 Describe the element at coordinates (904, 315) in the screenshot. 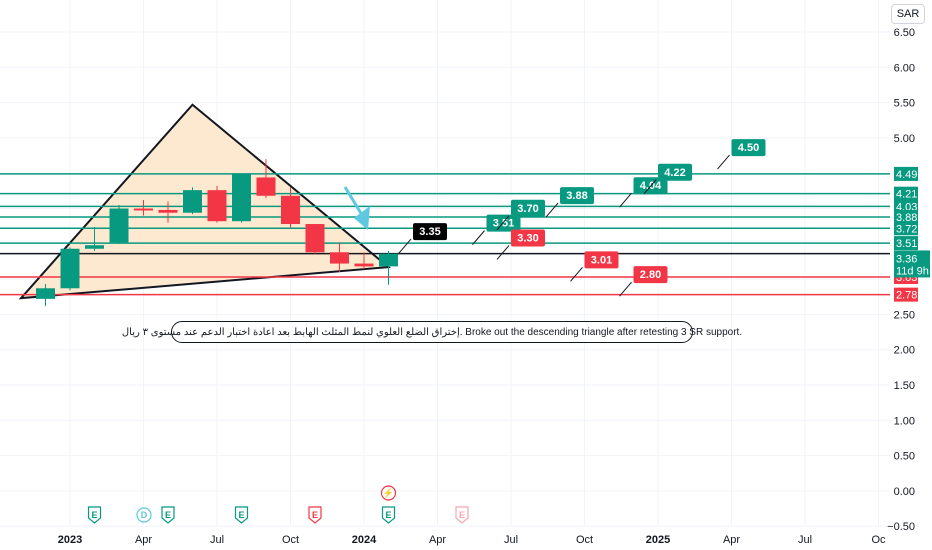

I see `y-tick-label: 2.50` at that location.